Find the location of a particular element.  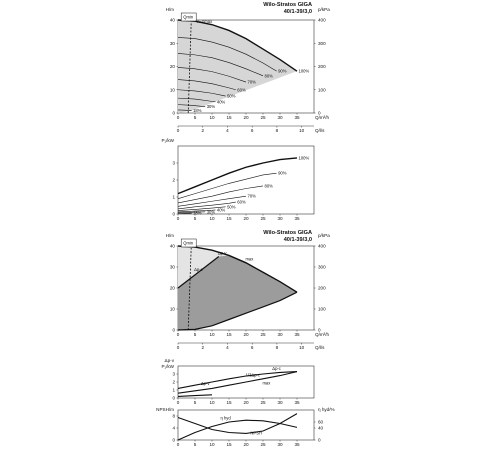

head_flow-y-tick-label: 20 is located at coordinates (173, 66).